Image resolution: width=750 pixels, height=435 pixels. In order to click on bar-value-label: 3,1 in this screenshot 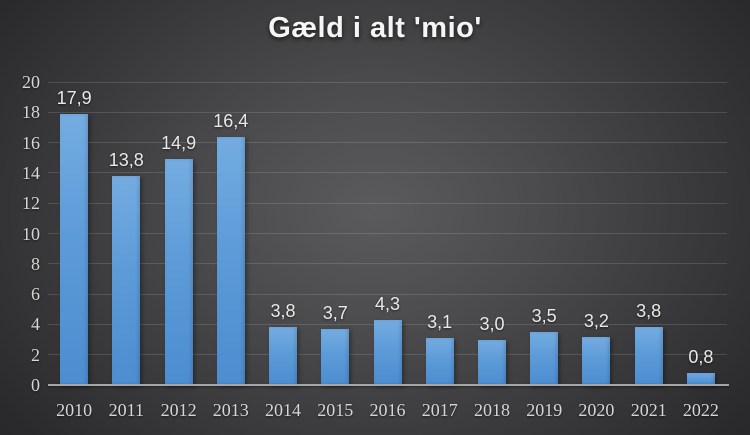, I will do `click(440, 322)`.